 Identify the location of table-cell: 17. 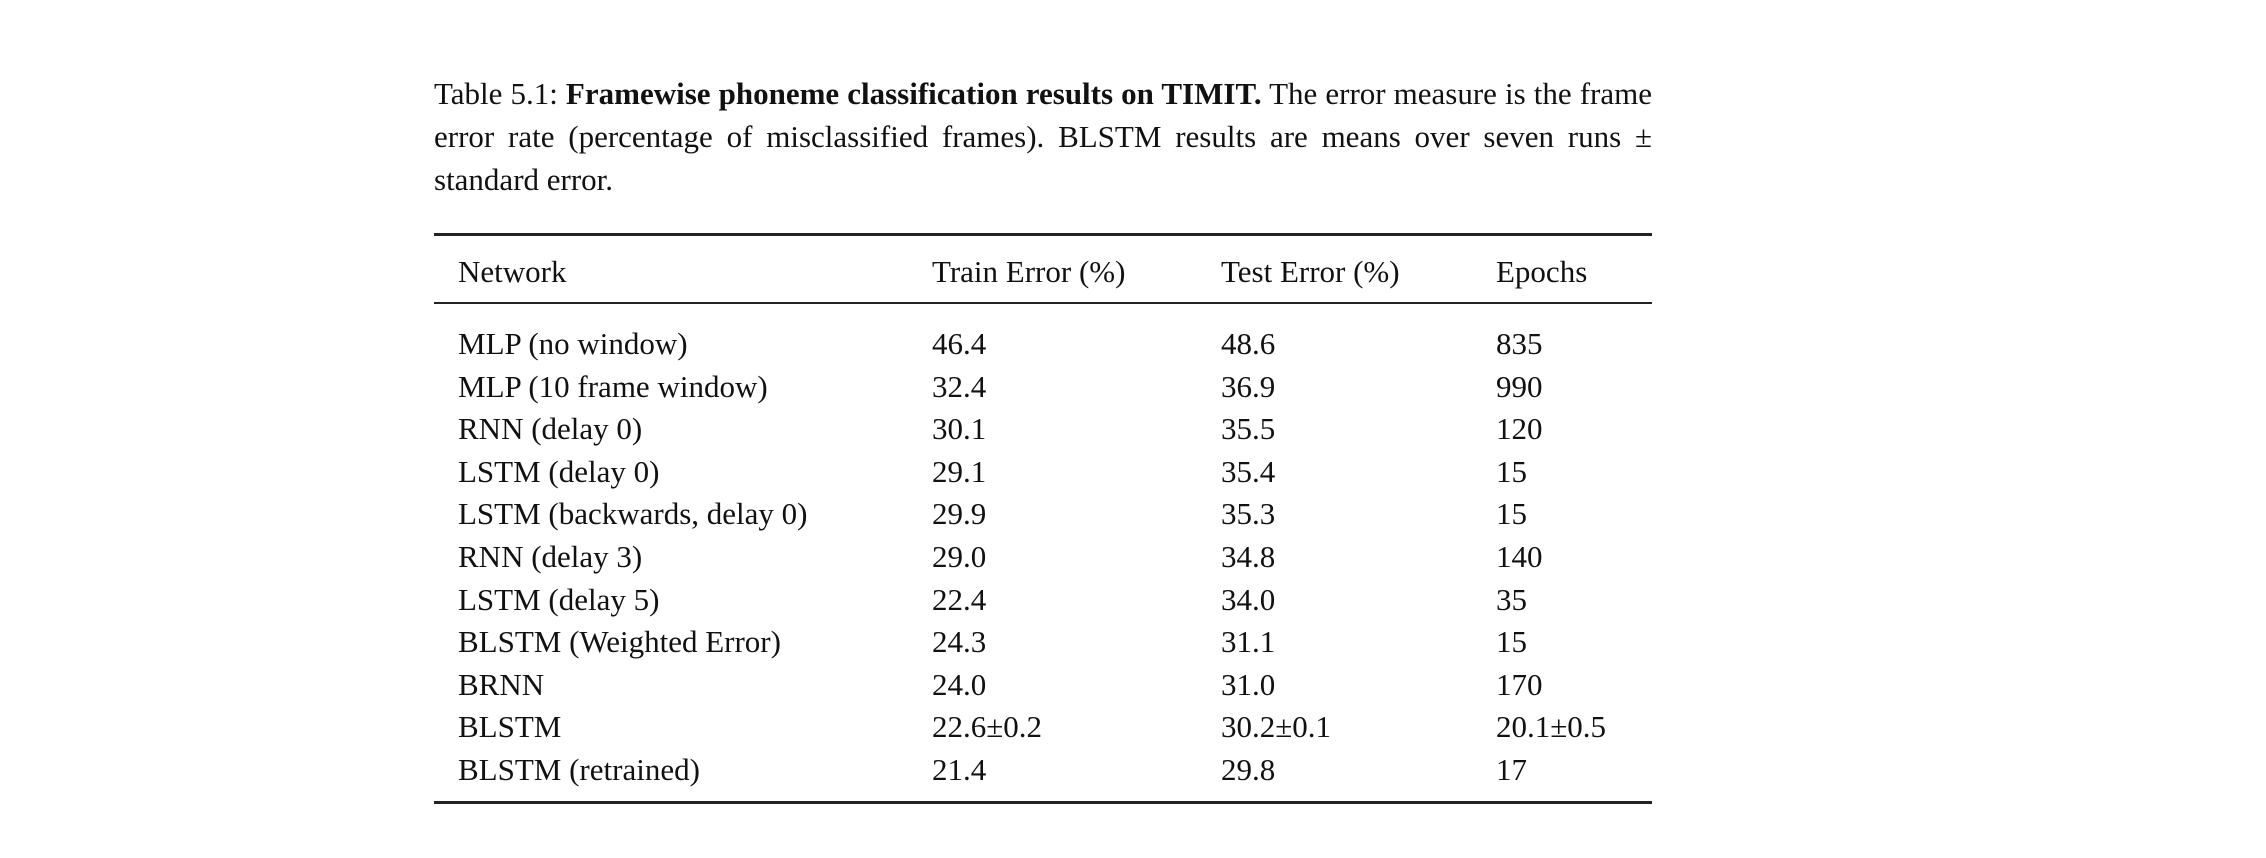
(1511, 769).